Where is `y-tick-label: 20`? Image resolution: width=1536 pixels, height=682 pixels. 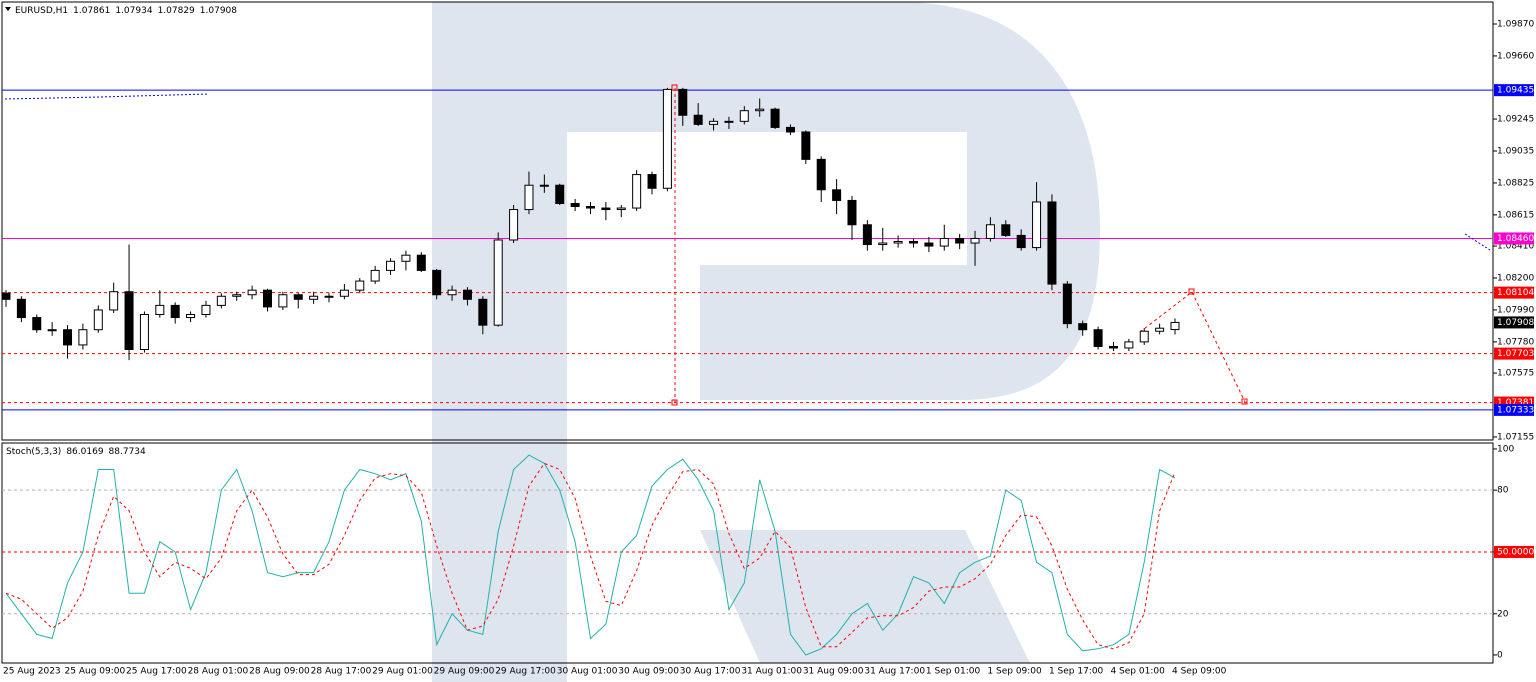
y-tick-label: 20 is located at coordinates (1503, 614).